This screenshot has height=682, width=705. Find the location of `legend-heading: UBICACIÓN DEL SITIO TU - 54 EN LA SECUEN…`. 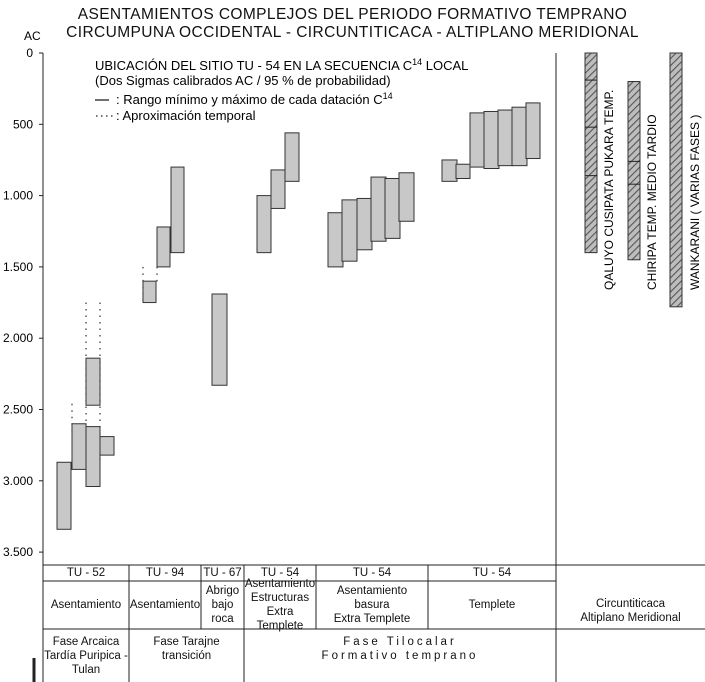

legend-heading: UBICACIÓN DEL SITIO TU - 54 EN LA SECUEN… is located at coordinates (281, 65).